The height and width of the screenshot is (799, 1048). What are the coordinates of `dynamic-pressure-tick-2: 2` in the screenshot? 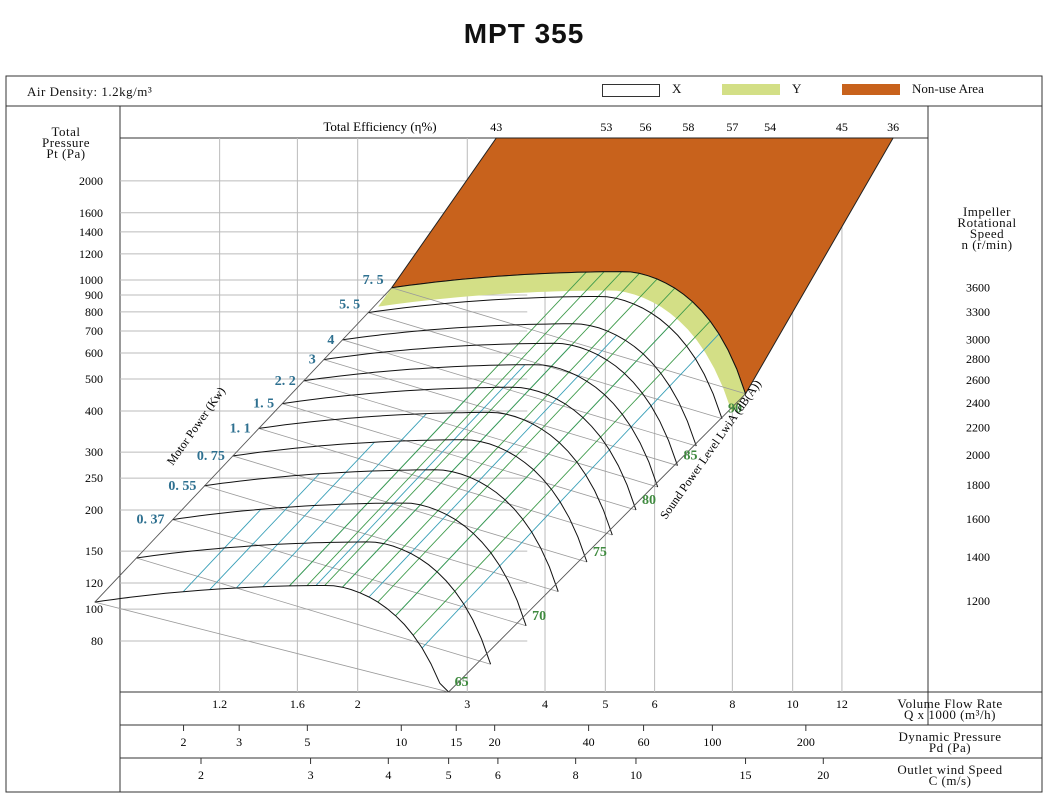 It's located at (184, 742).